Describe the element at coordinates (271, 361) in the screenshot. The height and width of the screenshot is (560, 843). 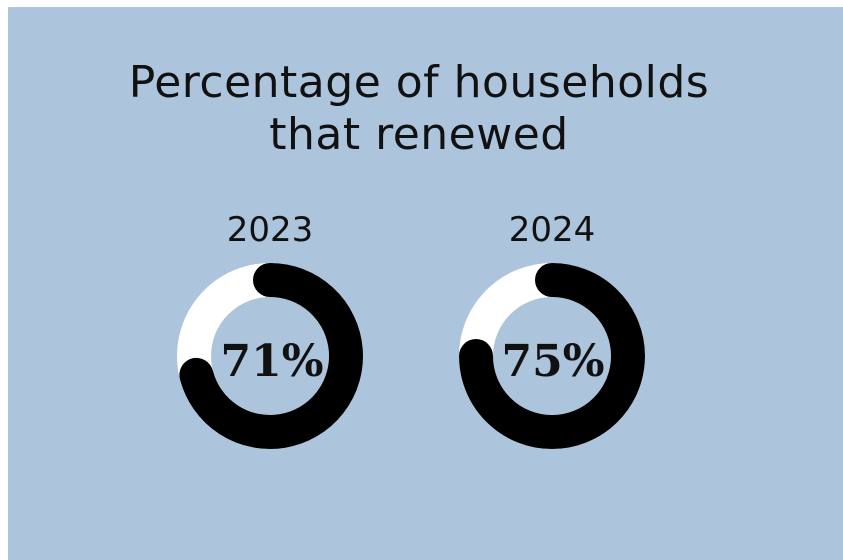
I see `percent-label-2023: 71%` at that location.